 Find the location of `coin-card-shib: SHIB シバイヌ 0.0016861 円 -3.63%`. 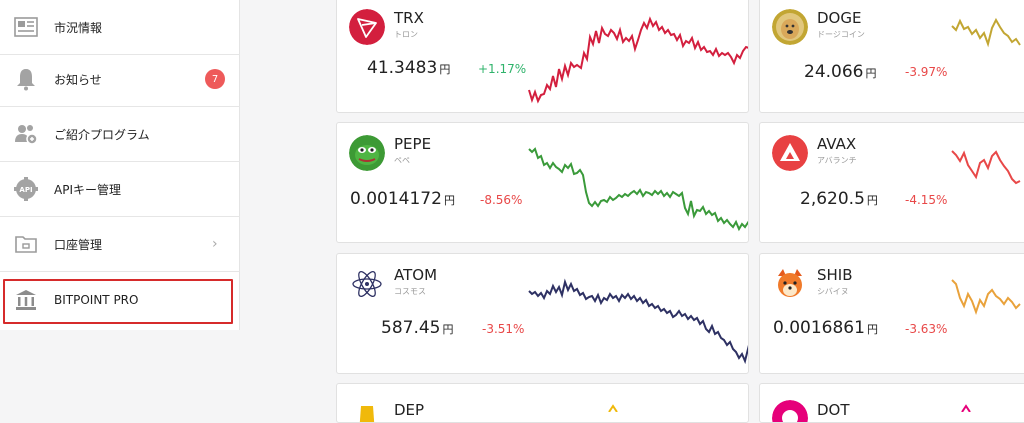

coin-card-shib: SHIB シバイヌ 0.0016861 円 -3.63% is located at coordinates (891, 313).